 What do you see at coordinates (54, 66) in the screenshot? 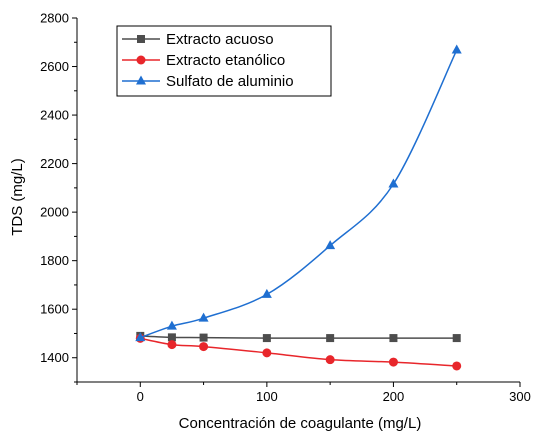
I see `y-tick-label: 2600` at bounding box center [54, 66].